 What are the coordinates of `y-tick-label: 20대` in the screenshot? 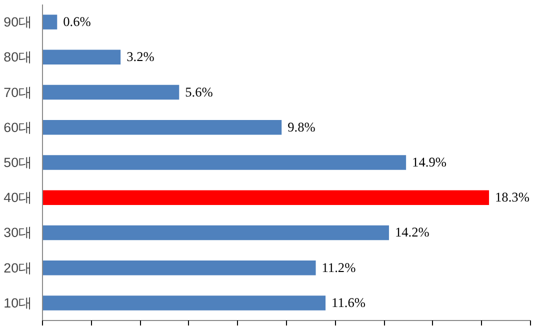 It's located at (18, 268).